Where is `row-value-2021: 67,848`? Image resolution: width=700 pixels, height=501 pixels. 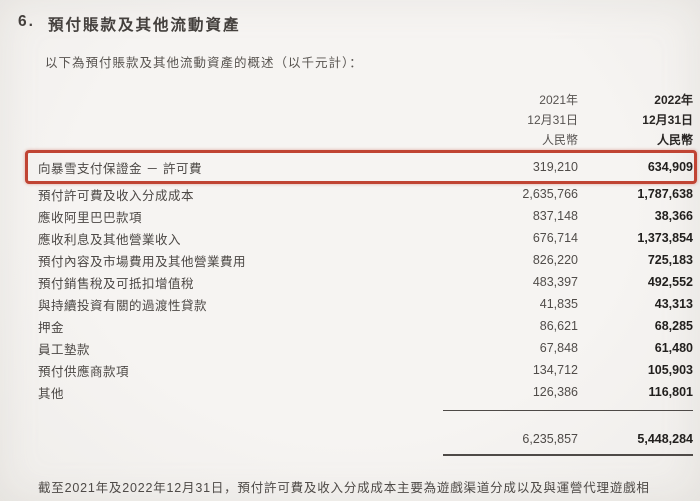
row-value-2021: 67,848 is located at coordinates (558, 348).